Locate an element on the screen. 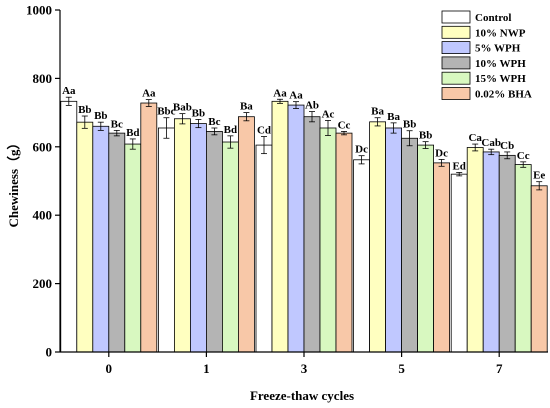 The height and width of the screenshot is (408, 550). y-tick-label: 1000 is located at coordinates (39, 10).